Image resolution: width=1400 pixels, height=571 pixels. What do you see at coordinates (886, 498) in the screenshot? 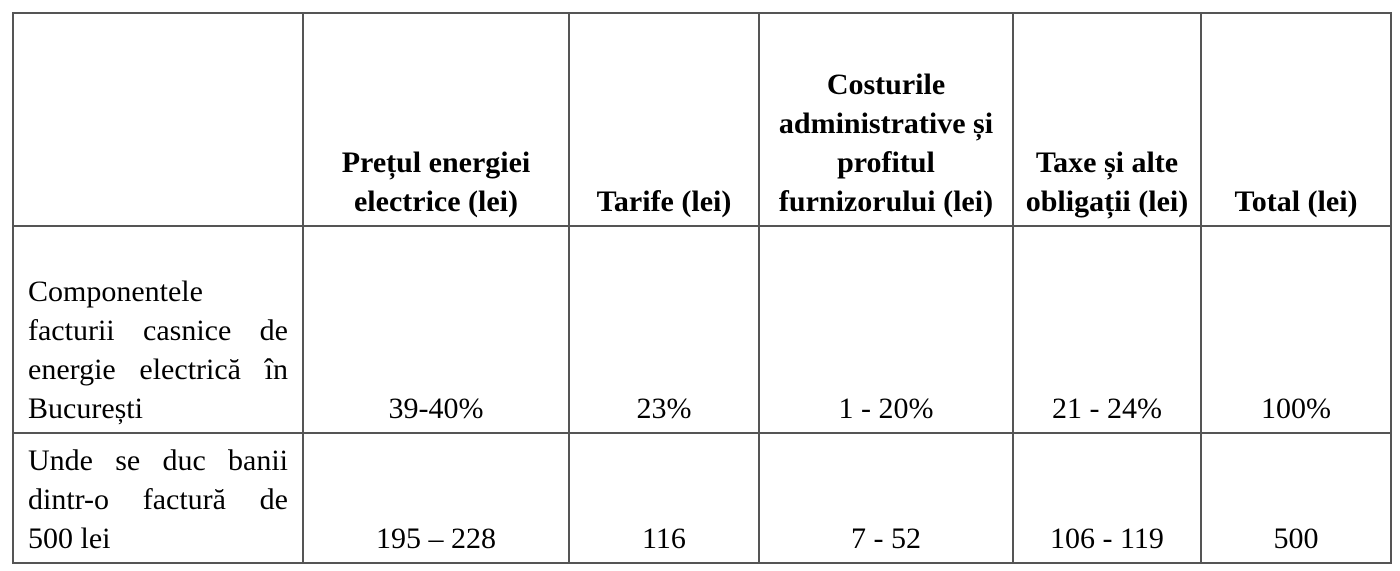
I see `table-cell: 7 - 52` at bounding box center [886, 498].